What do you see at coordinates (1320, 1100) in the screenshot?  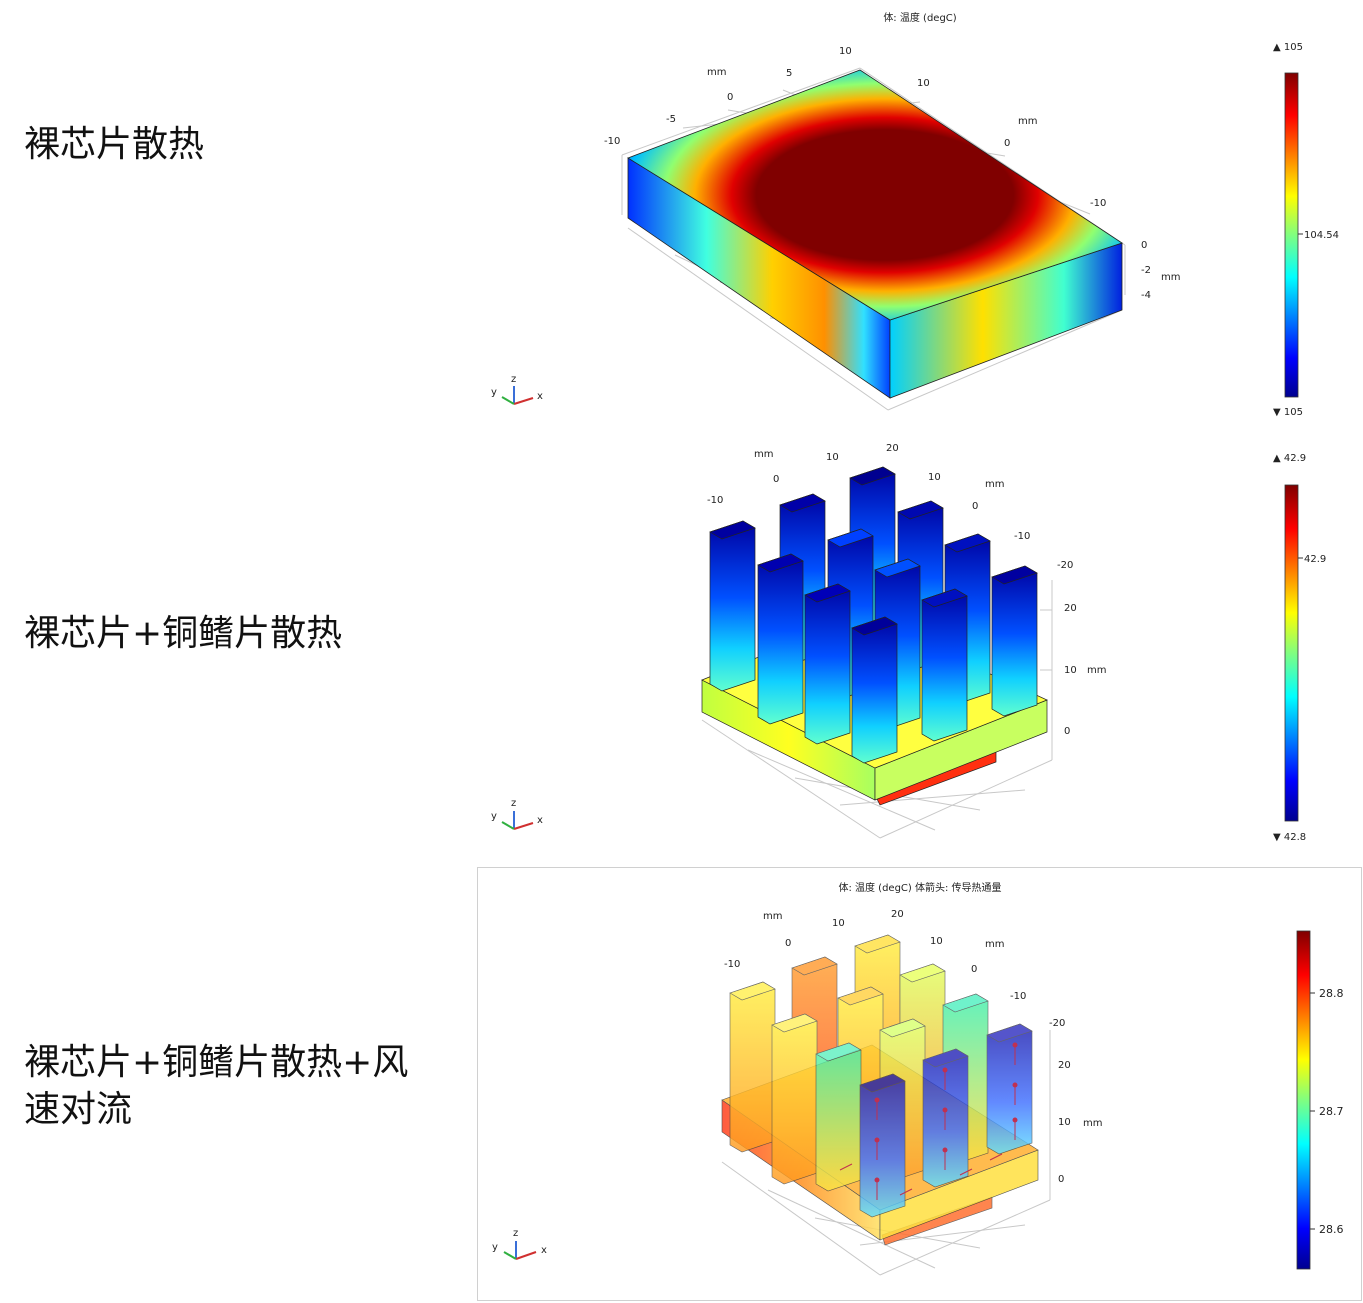 I see `colorbar-3: 28.8 28.7 28.6` at bounding box center [1320, 1100].